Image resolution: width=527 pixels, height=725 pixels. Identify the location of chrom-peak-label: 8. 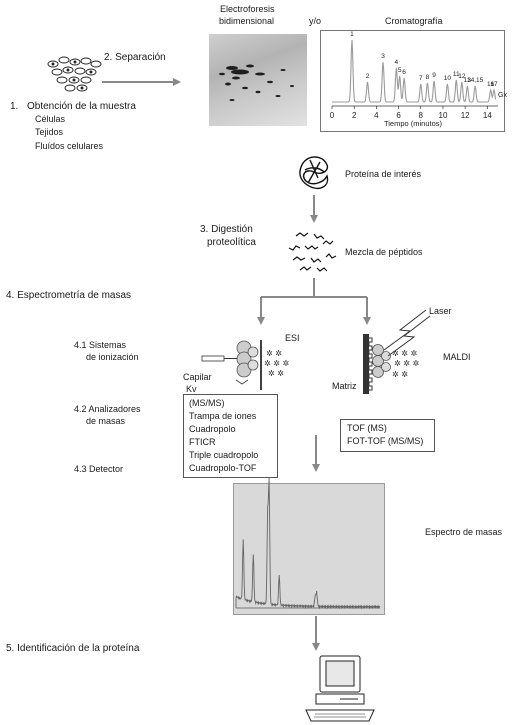
(428, 77).